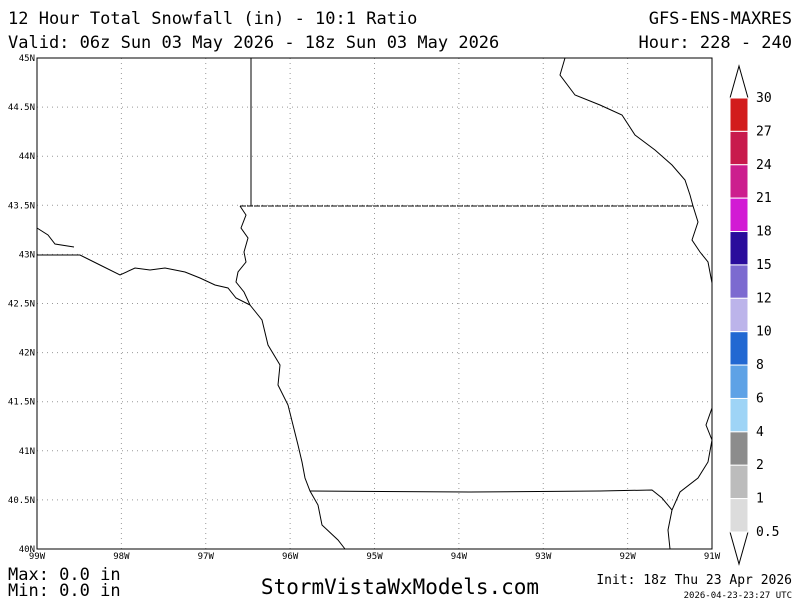 Image resolution: width=800 pixels, height=600 pixels. Describe the element at coordinates (400, 587) in the screenshot. I see `site-name: StormVistaWxModels.com` at that location.